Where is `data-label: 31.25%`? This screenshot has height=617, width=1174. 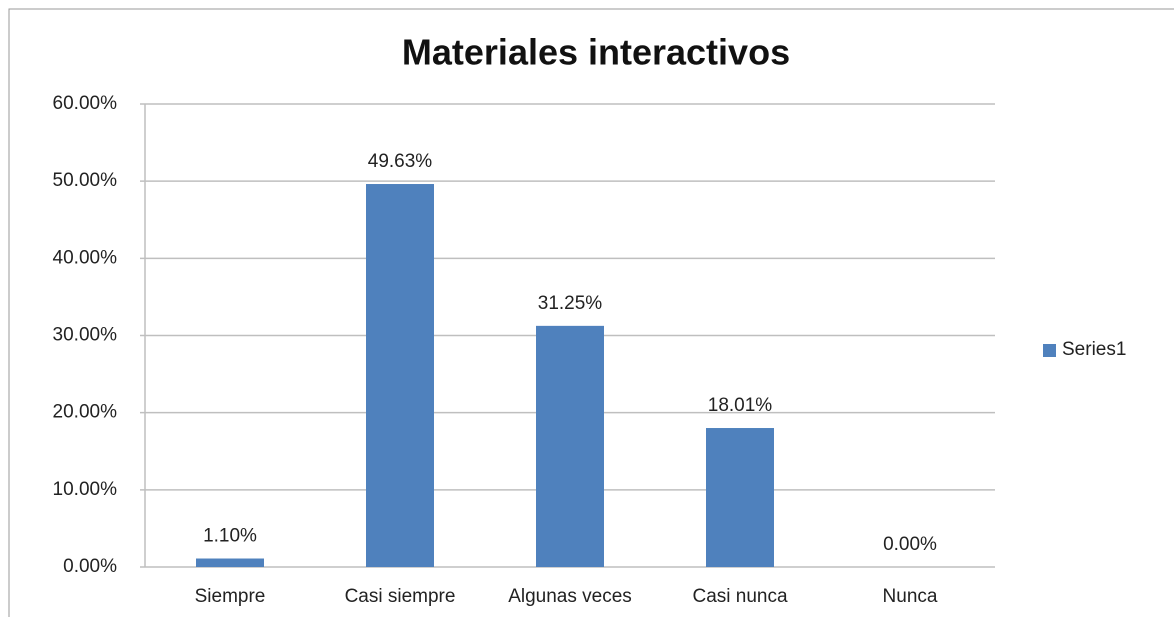 data-label: 31.25% is located at coordinates (570, 303).